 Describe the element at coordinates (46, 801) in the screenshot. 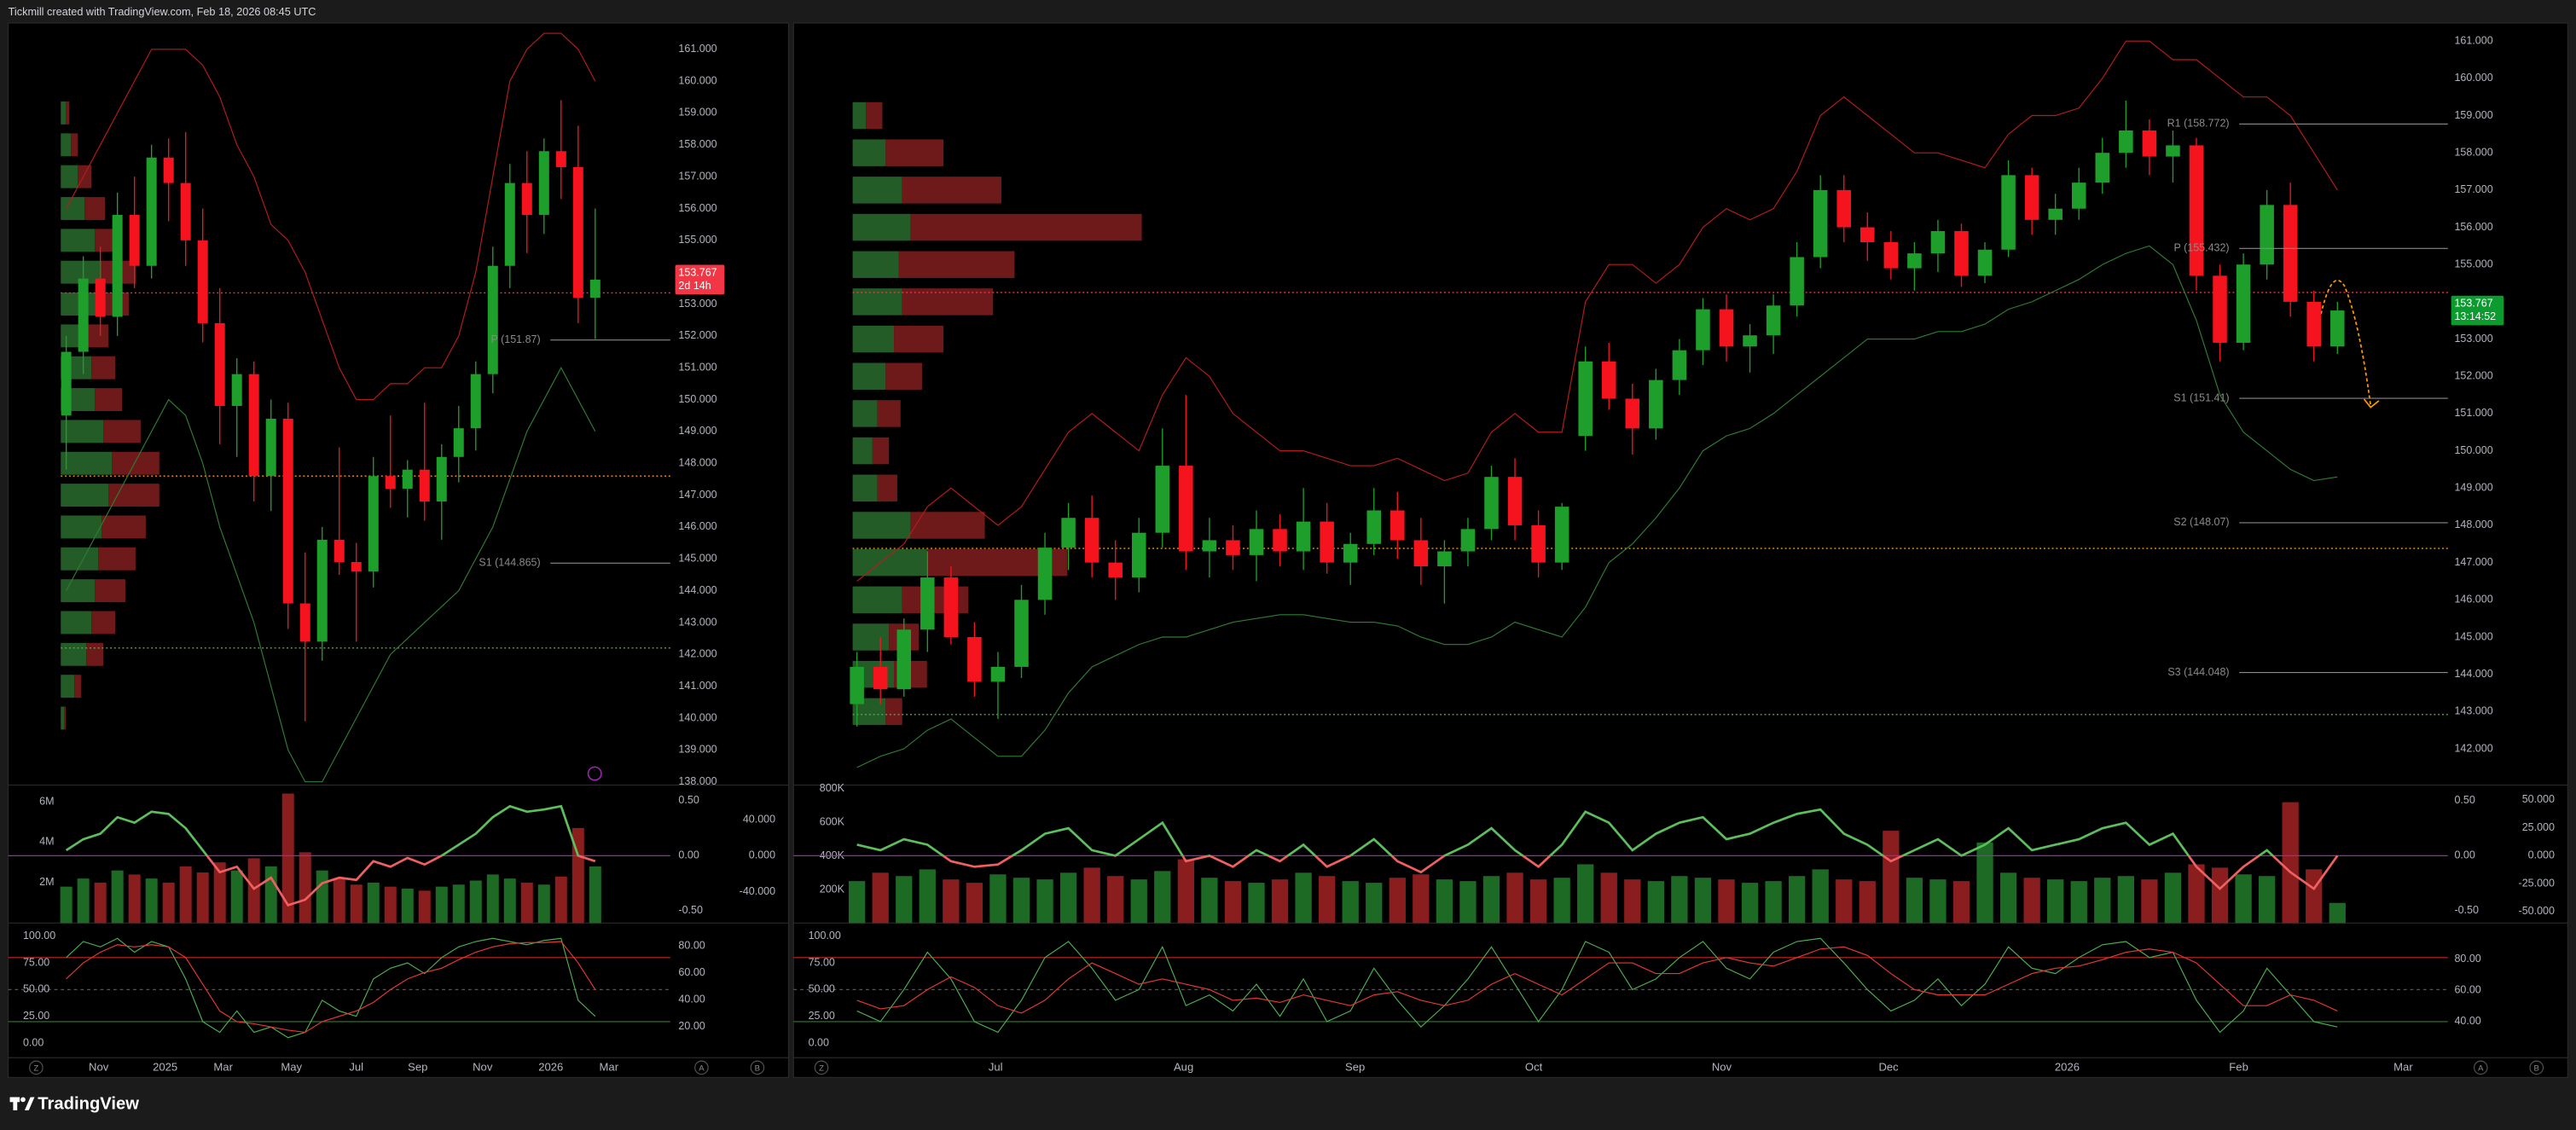

I see `y-tick-label: 6M` at that location.